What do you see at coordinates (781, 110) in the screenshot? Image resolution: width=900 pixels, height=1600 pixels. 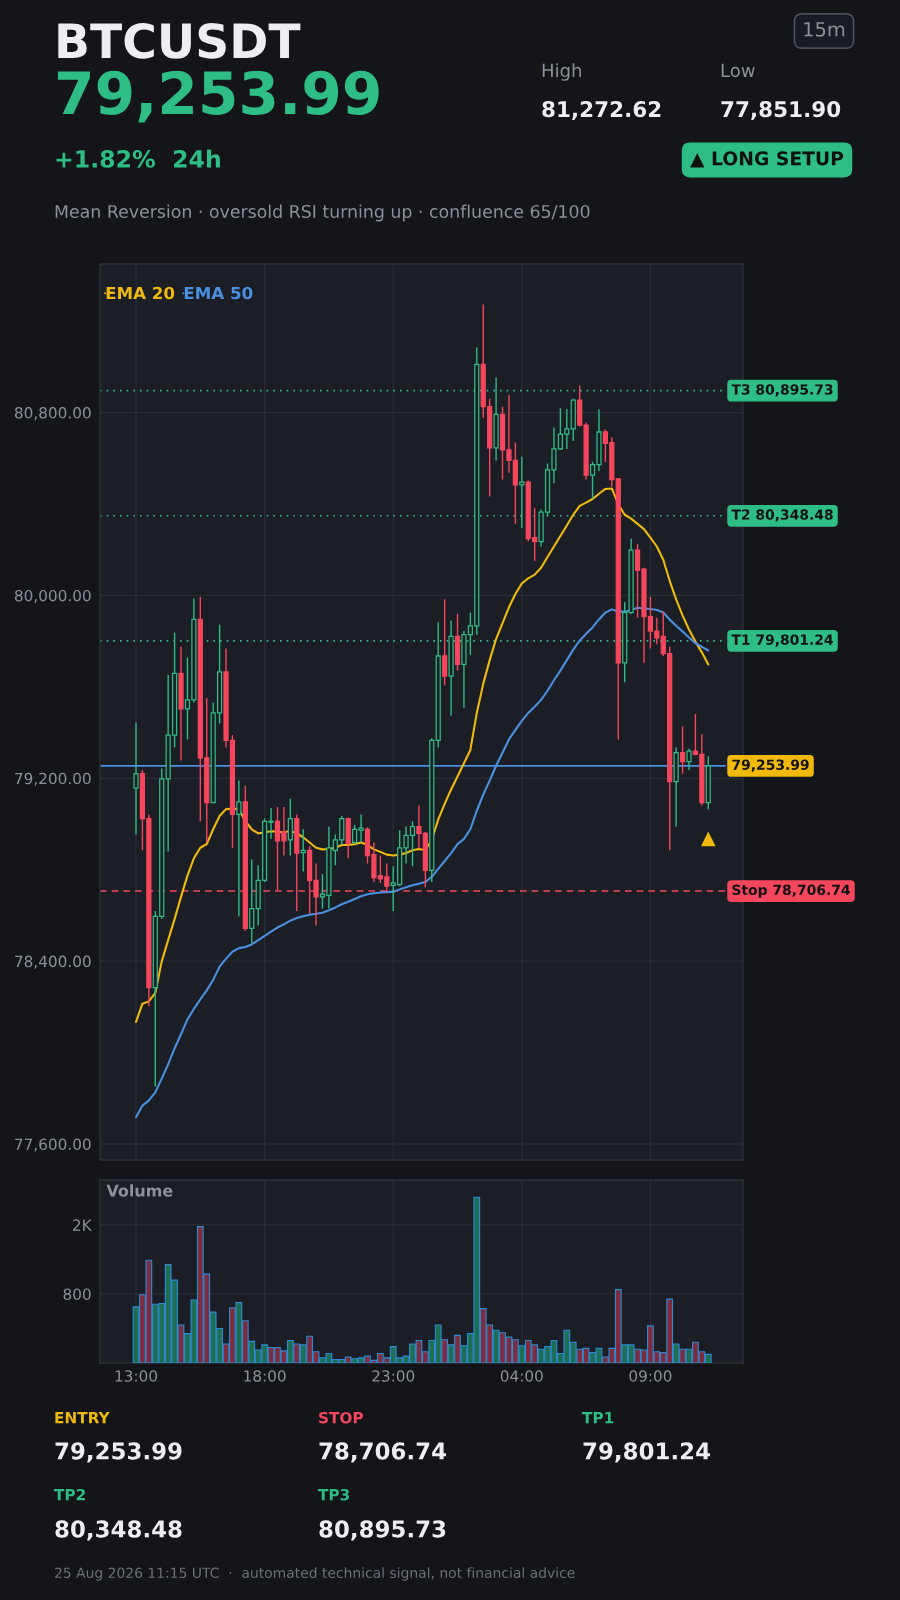 I see `text: 77,851.90` at bounding box center [781, 110].